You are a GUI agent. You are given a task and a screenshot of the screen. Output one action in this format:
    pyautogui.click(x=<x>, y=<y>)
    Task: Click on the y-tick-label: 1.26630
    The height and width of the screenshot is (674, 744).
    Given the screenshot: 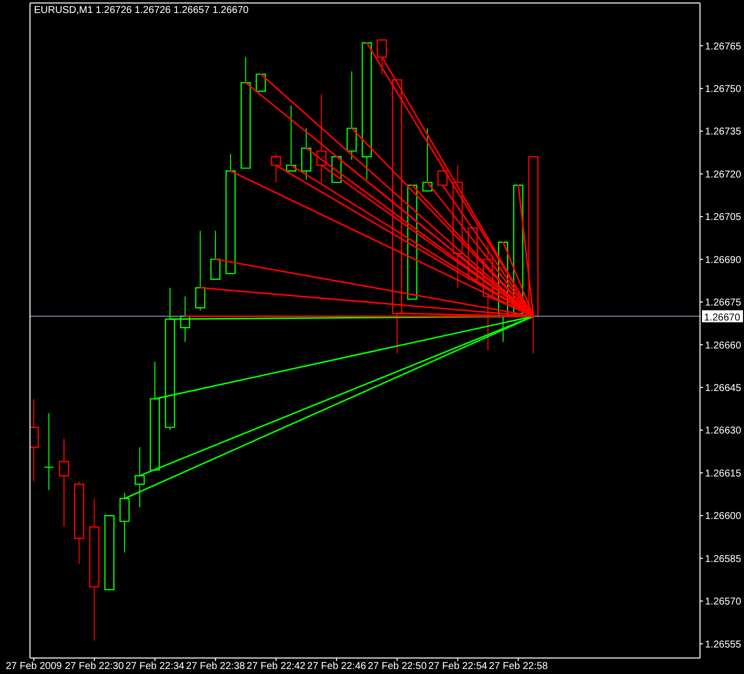 What is the action you would take?
    pyautogui.click(x=723, y=431)
    